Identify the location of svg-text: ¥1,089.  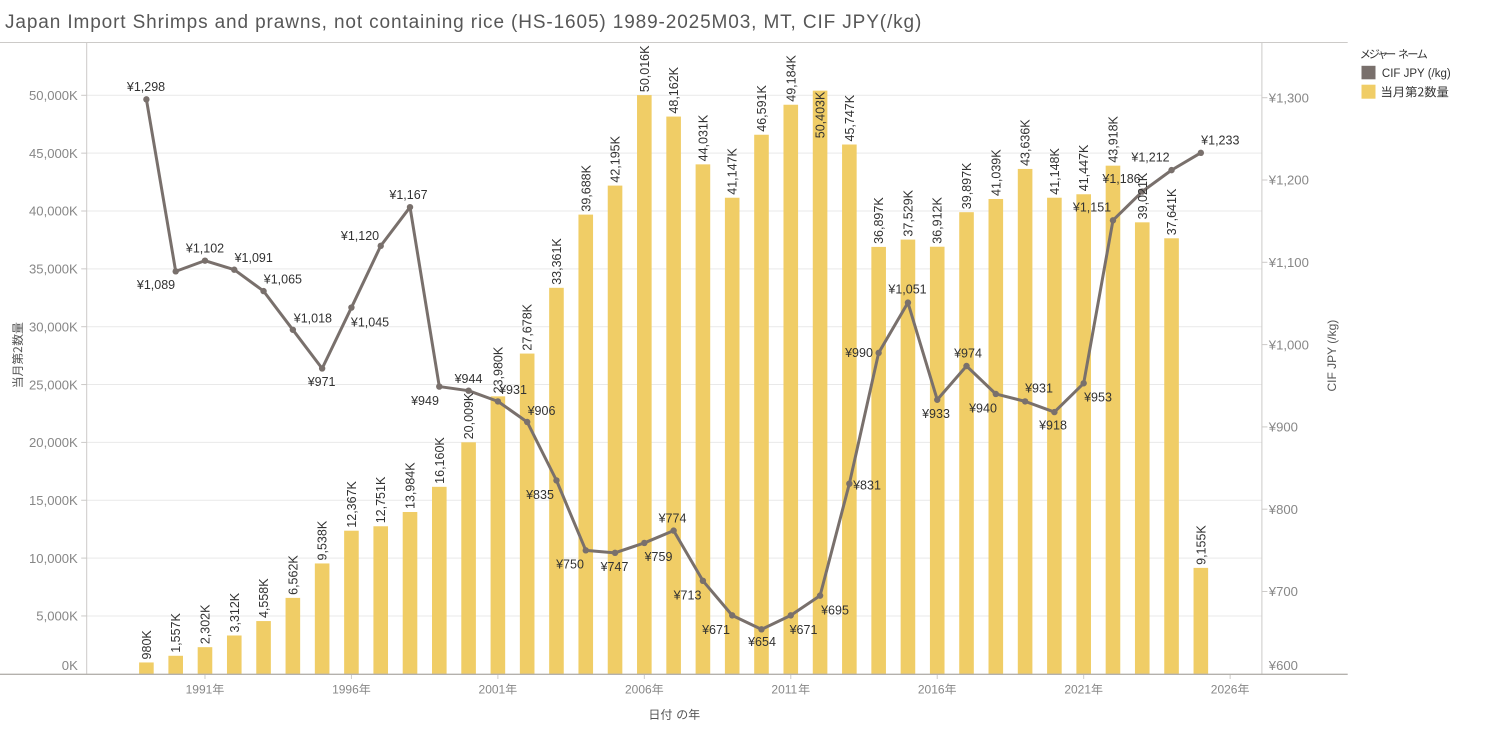
(155, 285).